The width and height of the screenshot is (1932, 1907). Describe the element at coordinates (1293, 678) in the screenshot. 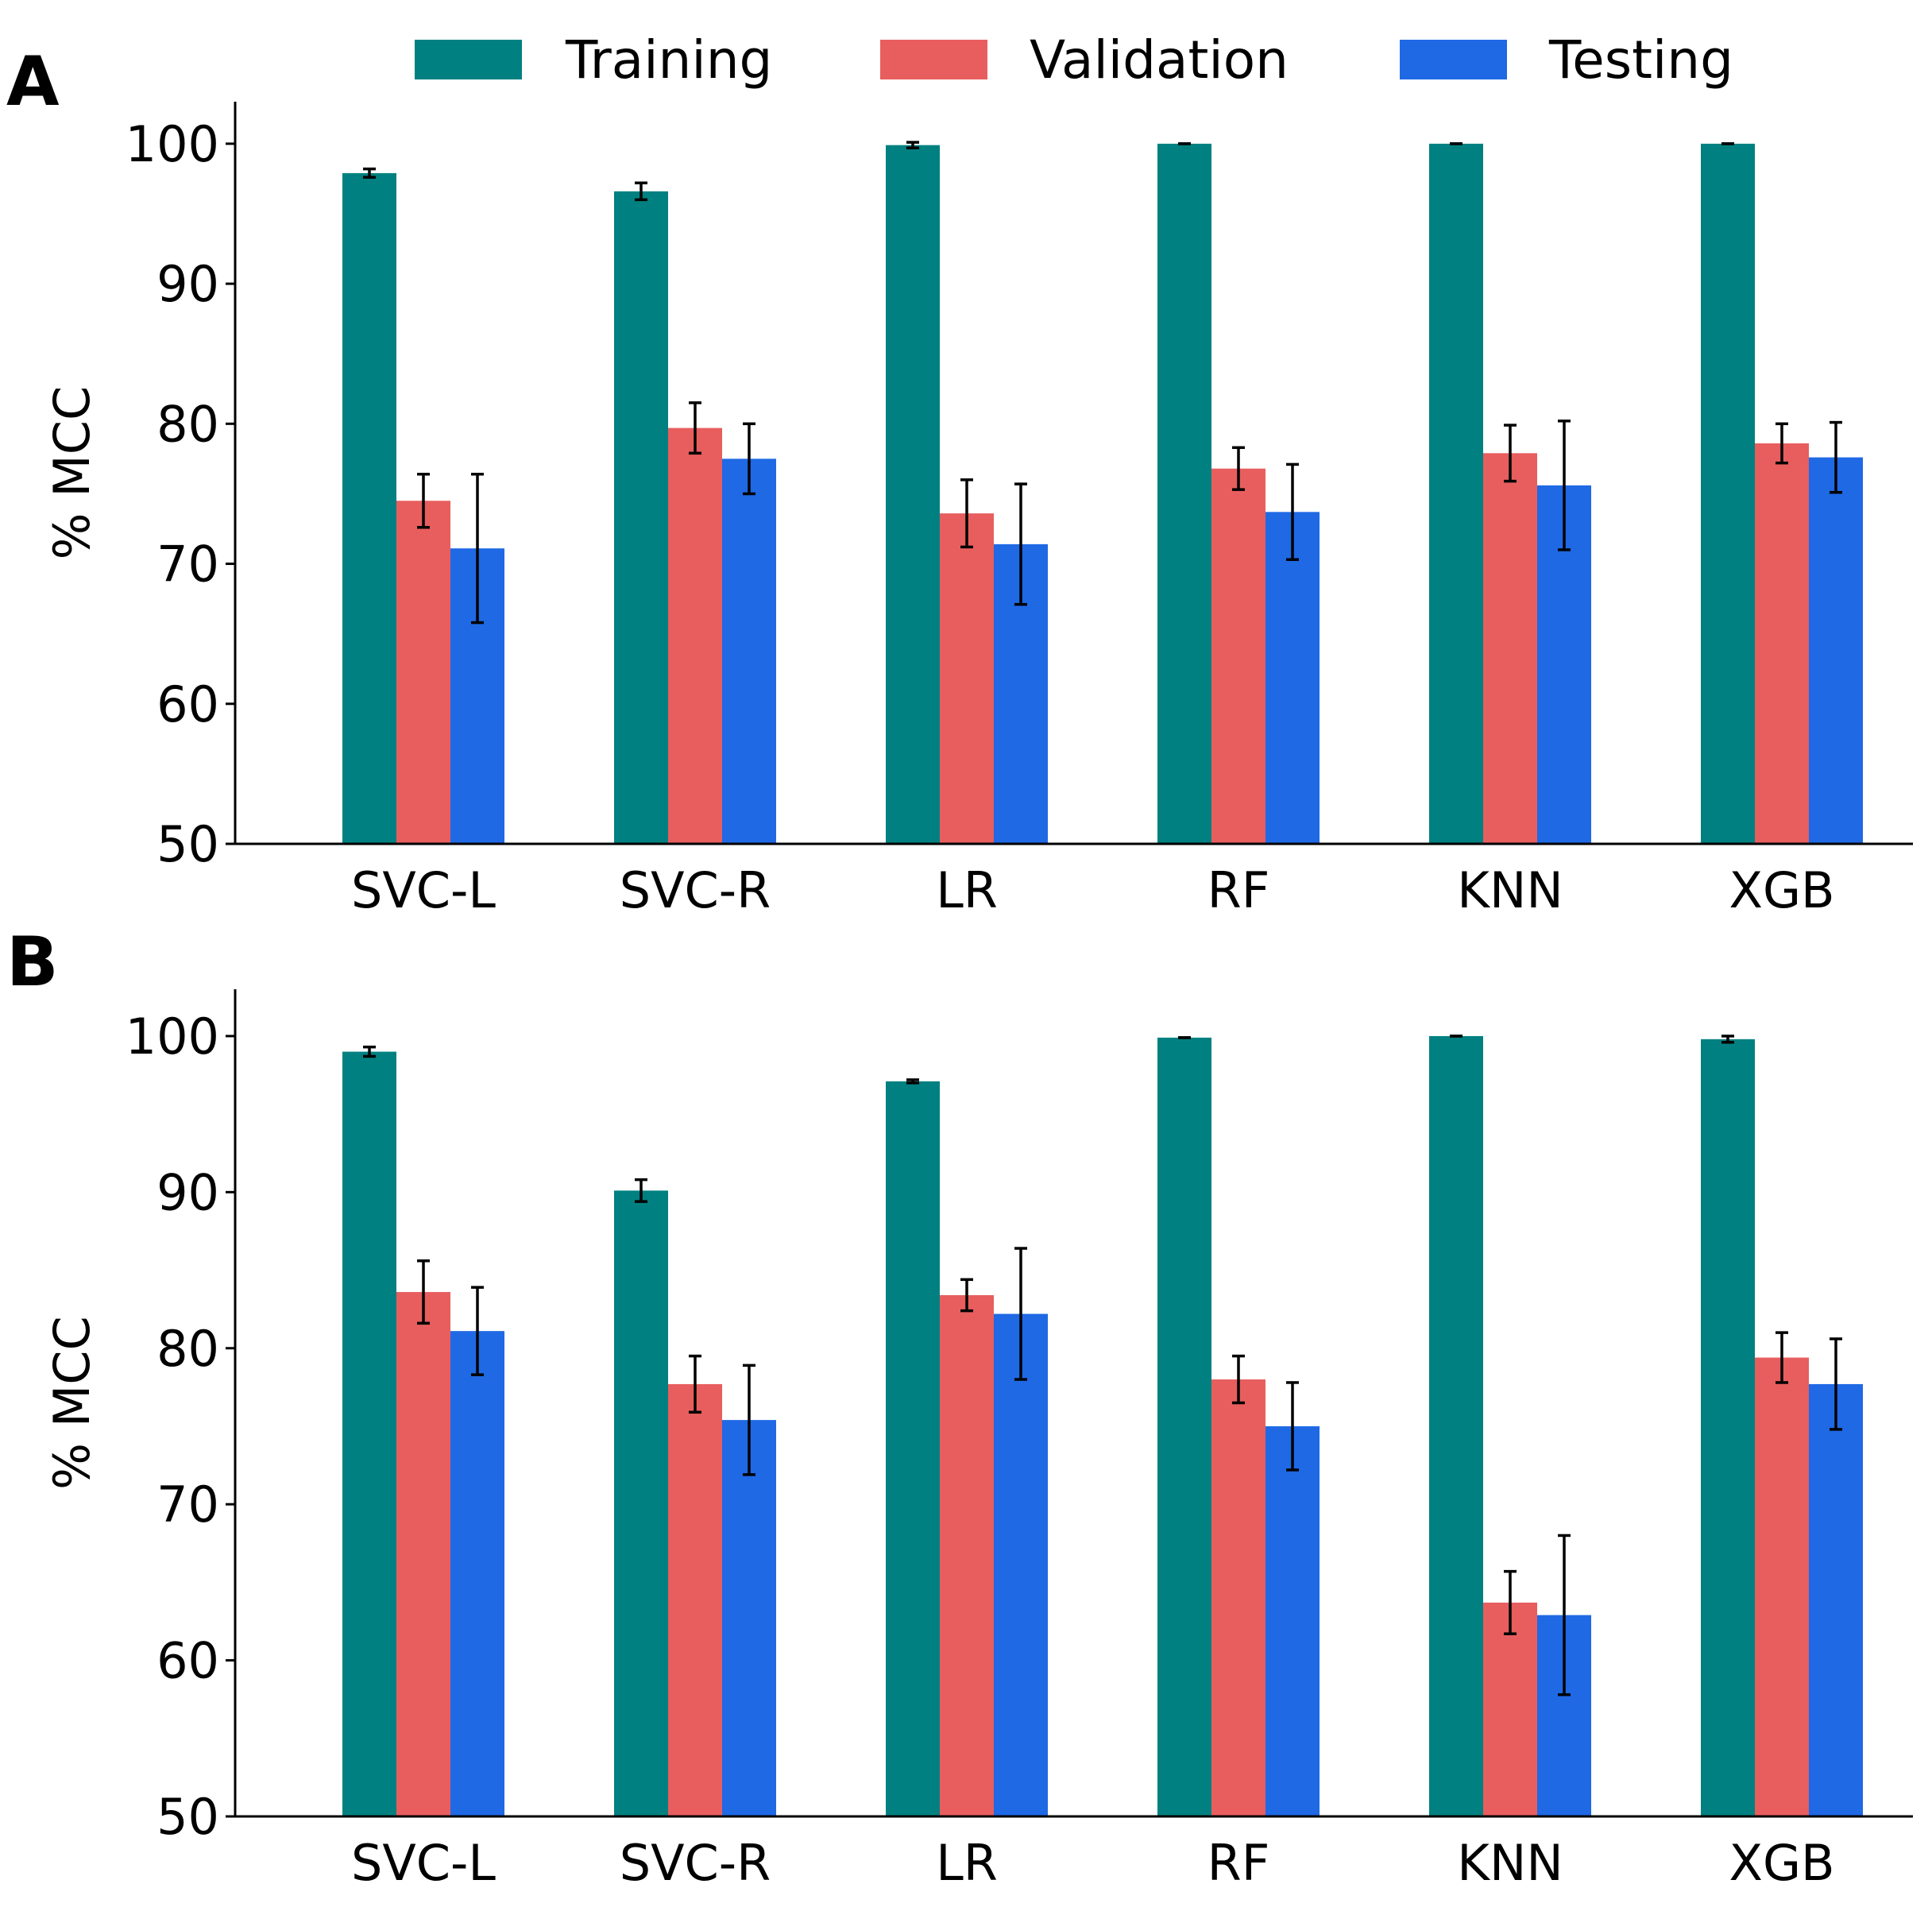

I see `bar-a-rf-testing` at that location.